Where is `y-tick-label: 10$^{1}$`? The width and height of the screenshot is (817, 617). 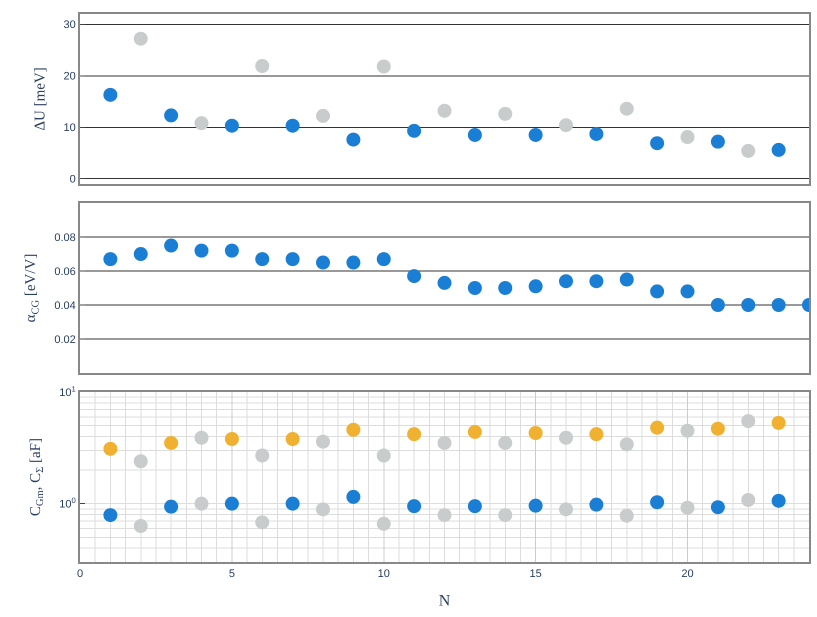 y-tick-label: 10$^{1}$ is located at coordinates (67, 391).